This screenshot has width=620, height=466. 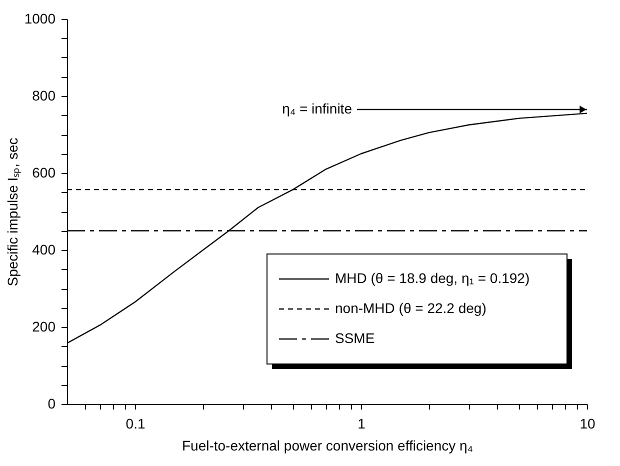 I want to click on legend-label: MHD (θ = 18.9 deg, η₁ = 0.192), so click(x=432, y=278).